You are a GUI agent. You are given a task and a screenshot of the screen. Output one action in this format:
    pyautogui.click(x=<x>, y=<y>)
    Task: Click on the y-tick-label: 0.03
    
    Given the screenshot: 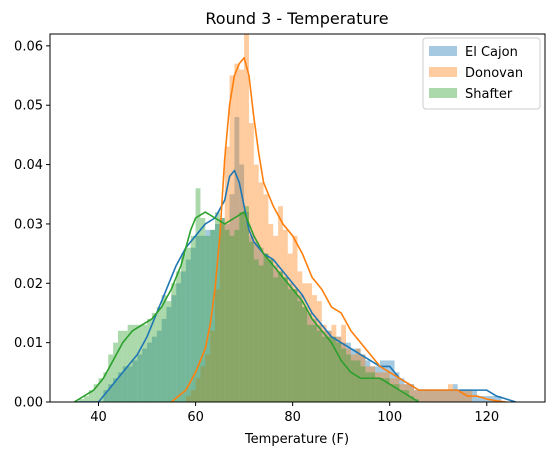 What is the action you would take?
    pyautogui.click(x=28, y=224)
    